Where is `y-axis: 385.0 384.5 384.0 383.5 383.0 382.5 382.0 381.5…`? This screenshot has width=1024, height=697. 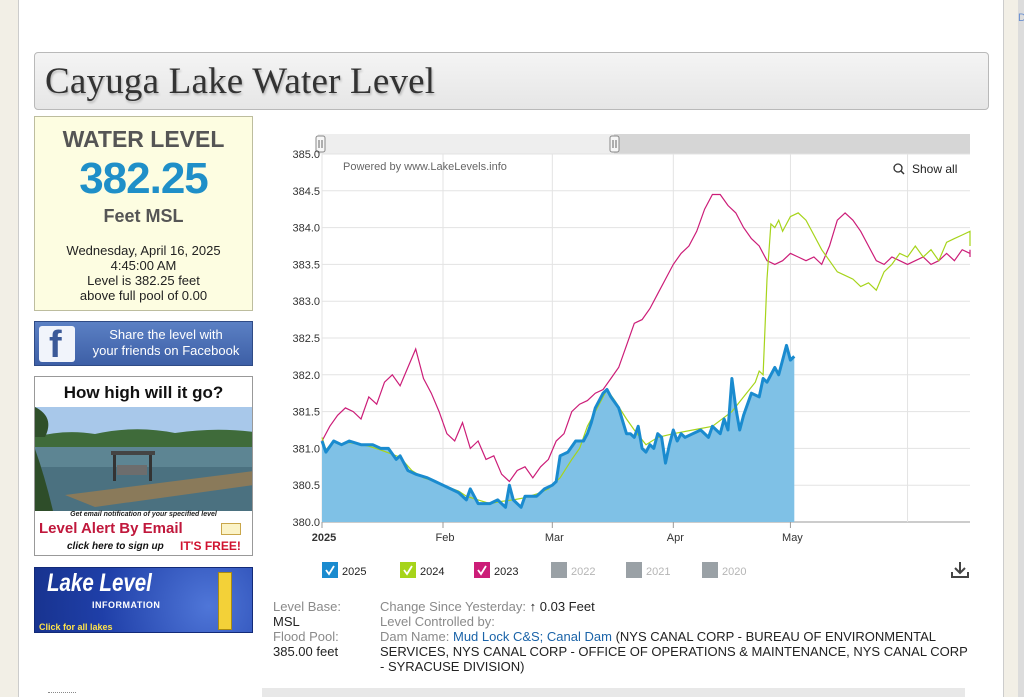
y-axis: 385.0 384.5 384.0 383.5 383.0 382.5 382.0 381.5… is located at coordinates (306, 339).